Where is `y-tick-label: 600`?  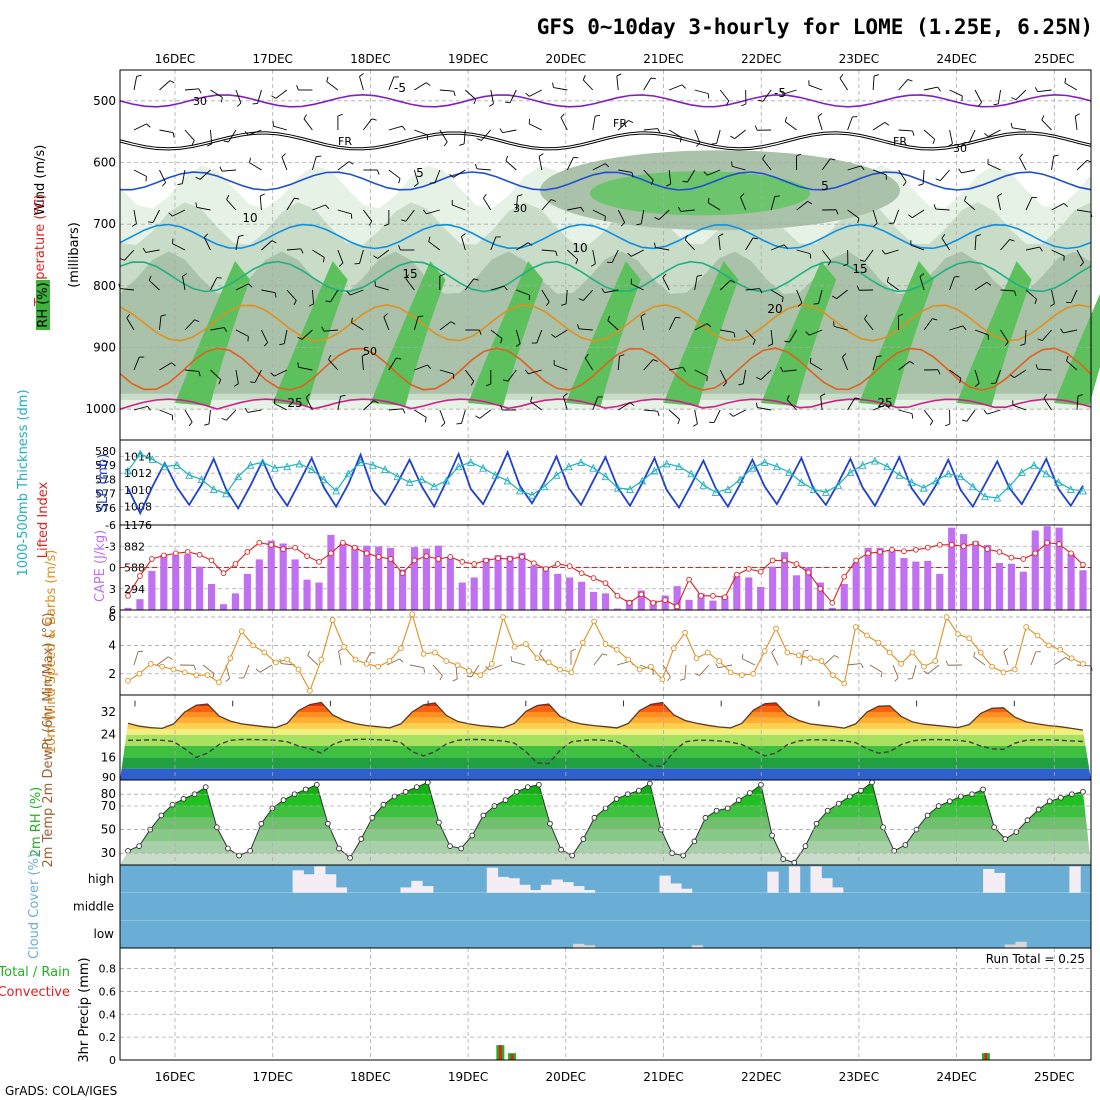 y-tick-label: 600 is located at coordinates (104, 163).